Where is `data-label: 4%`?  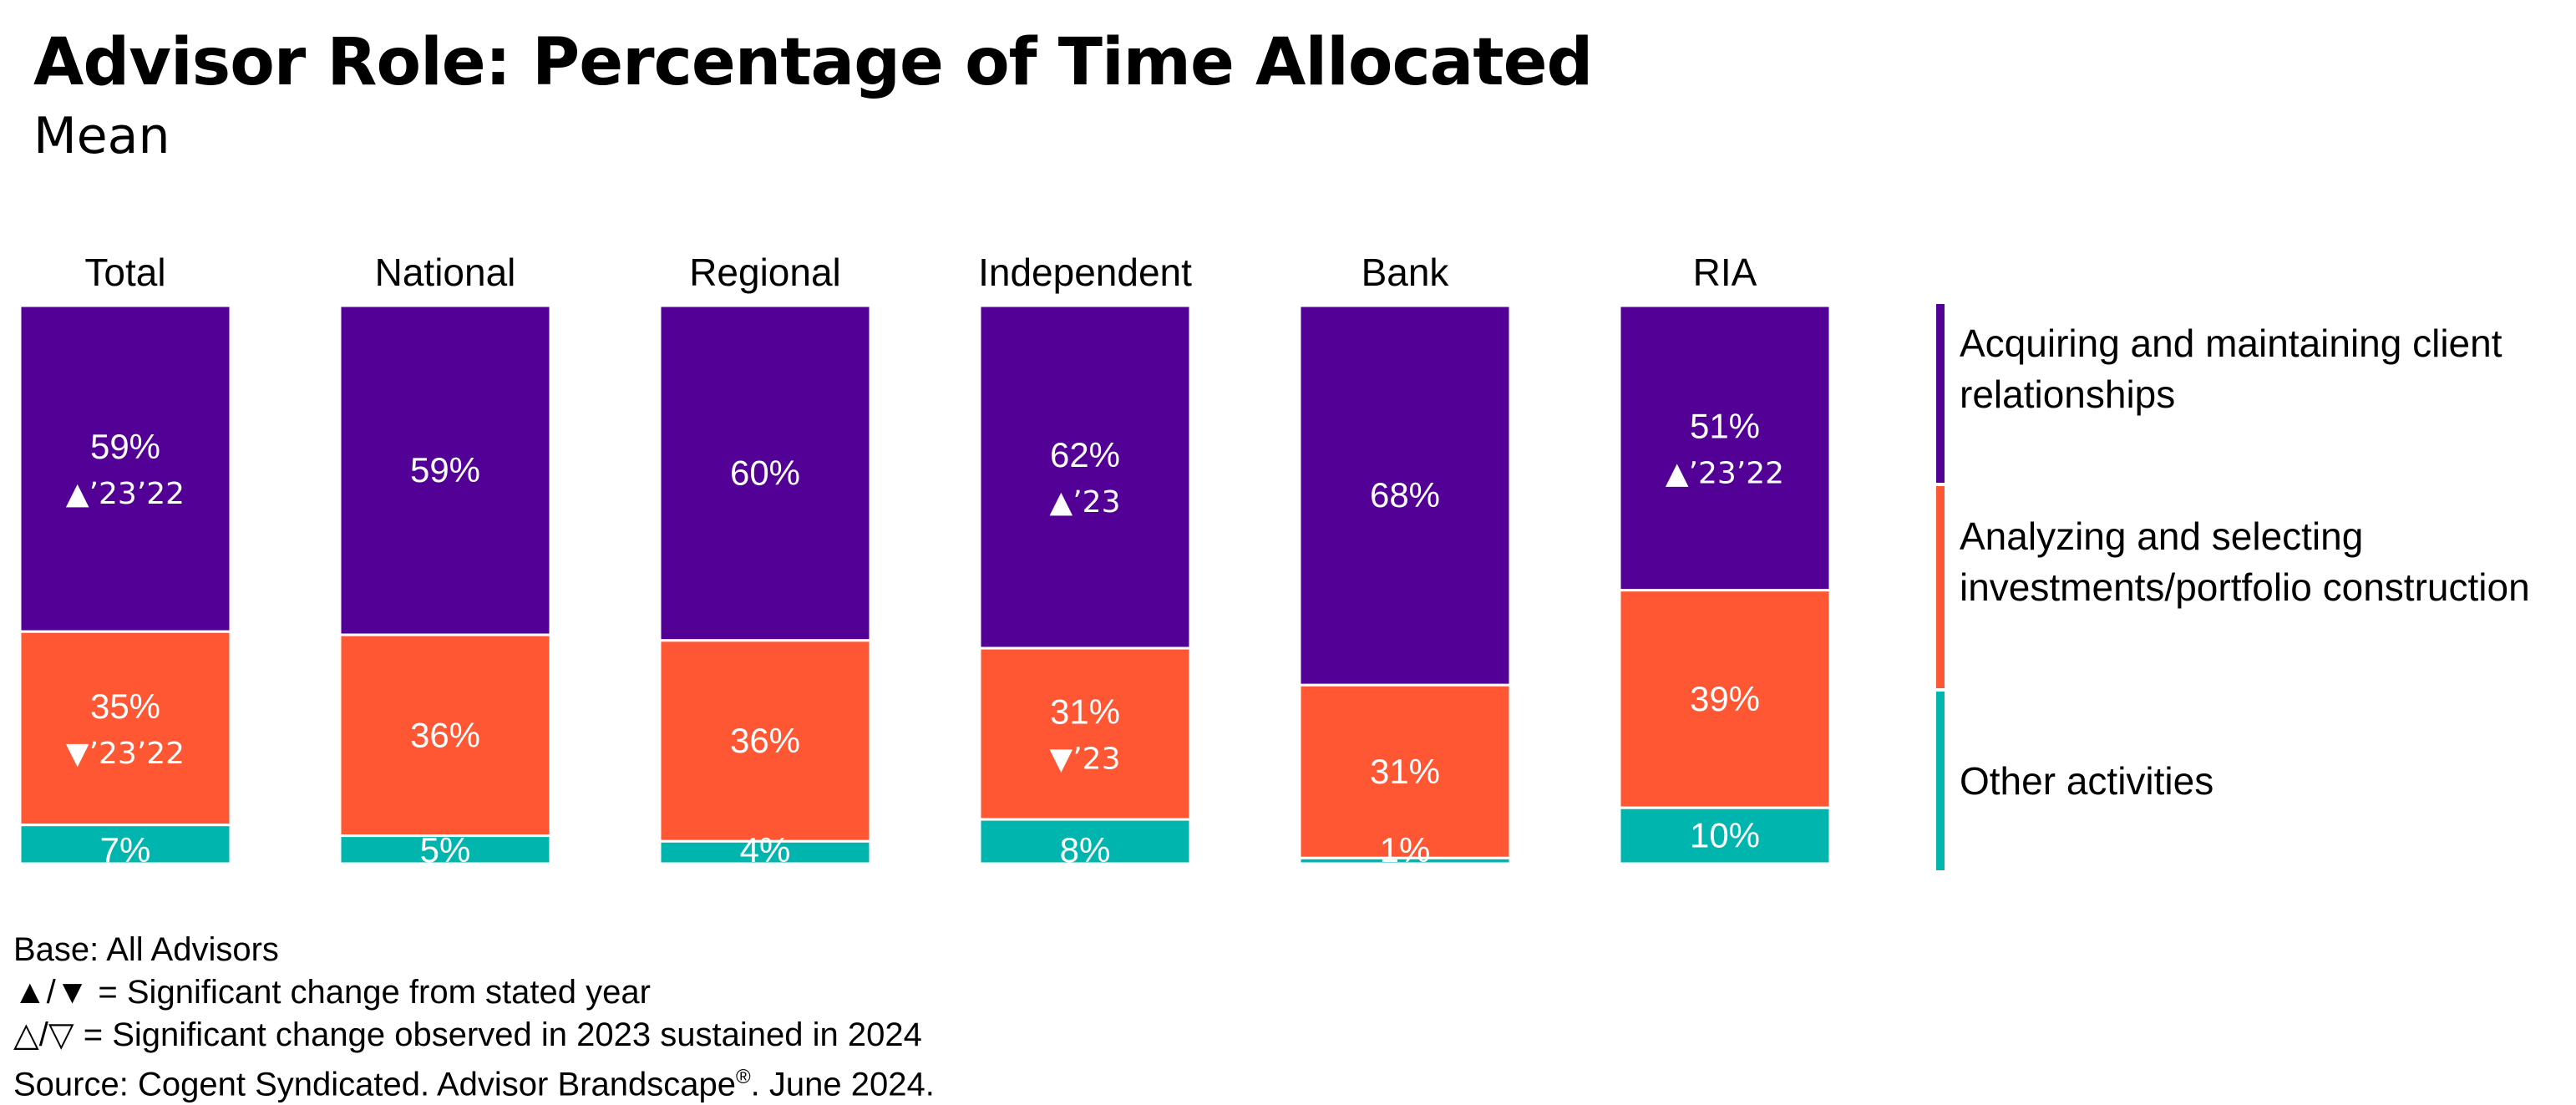 data-label: 4% is located at coordinates (765, 849).